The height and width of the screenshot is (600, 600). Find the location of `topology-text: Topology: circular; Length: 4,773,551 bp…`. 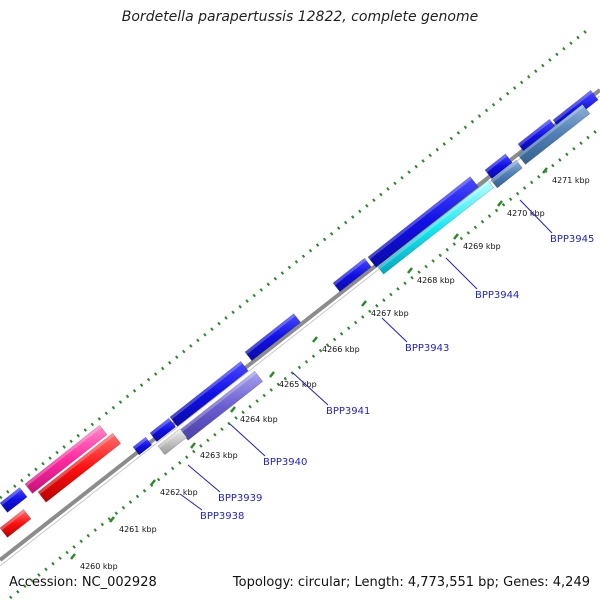

topology-text: Topology: circular; Length: 4,773,551 bp… is located at coordinates (411, 582).